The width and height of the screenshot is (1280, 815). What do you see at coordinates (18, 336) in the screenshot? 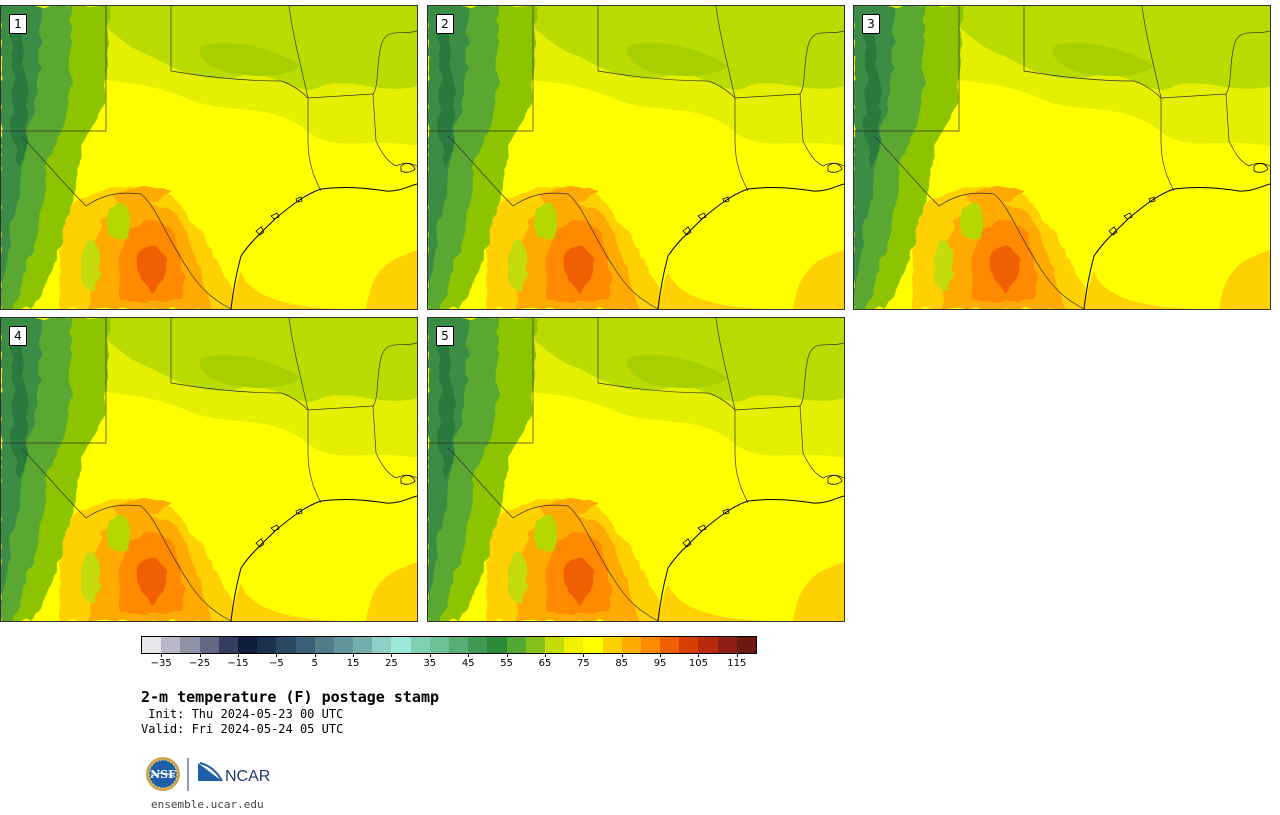
I see `panel-label-4: 4` at bounding box center [18, 336].